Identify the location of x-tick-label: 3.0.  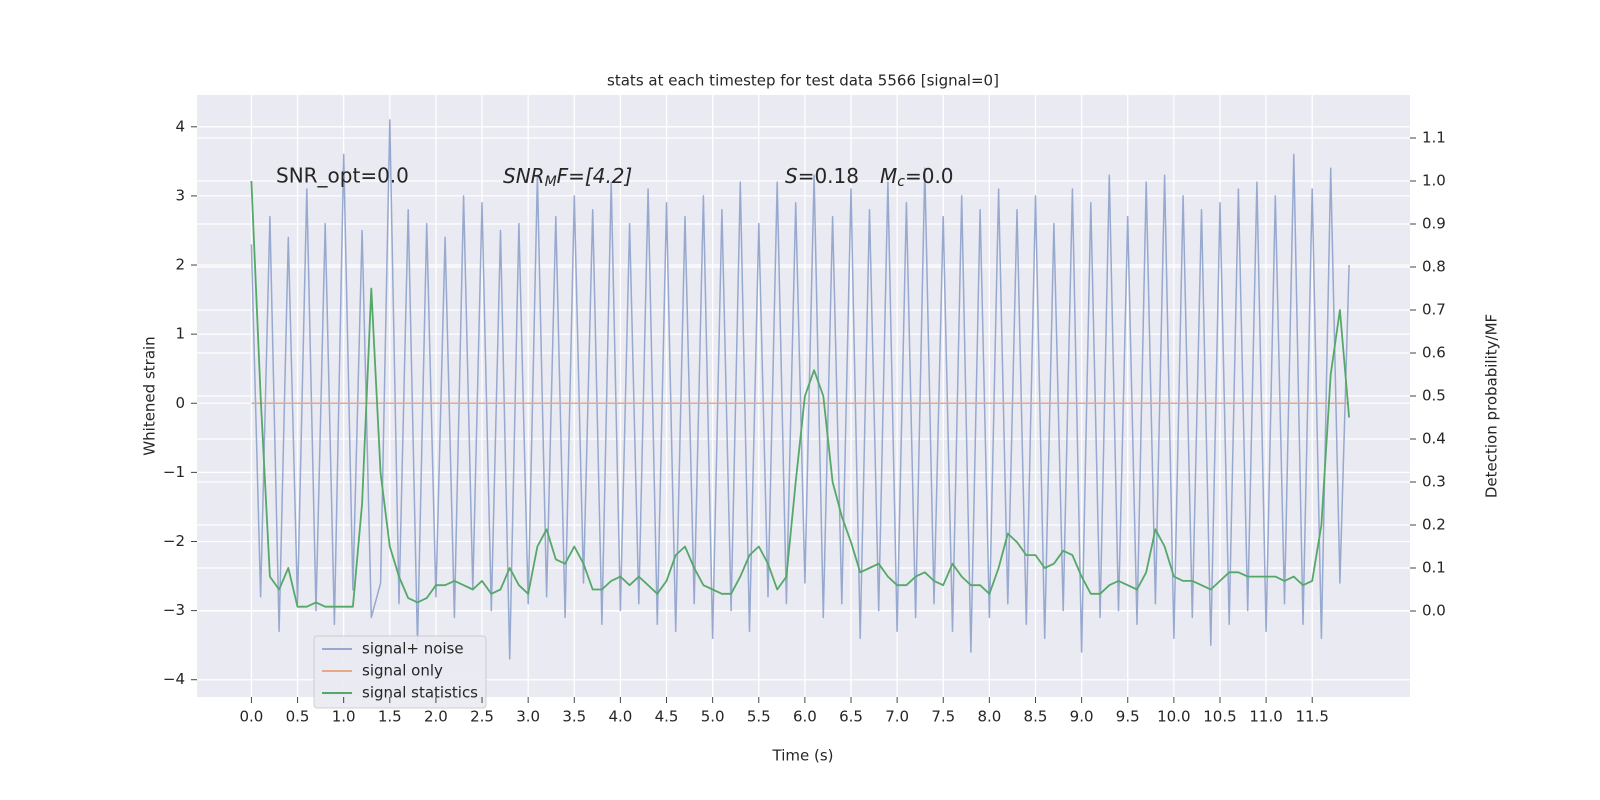
(528, 717).